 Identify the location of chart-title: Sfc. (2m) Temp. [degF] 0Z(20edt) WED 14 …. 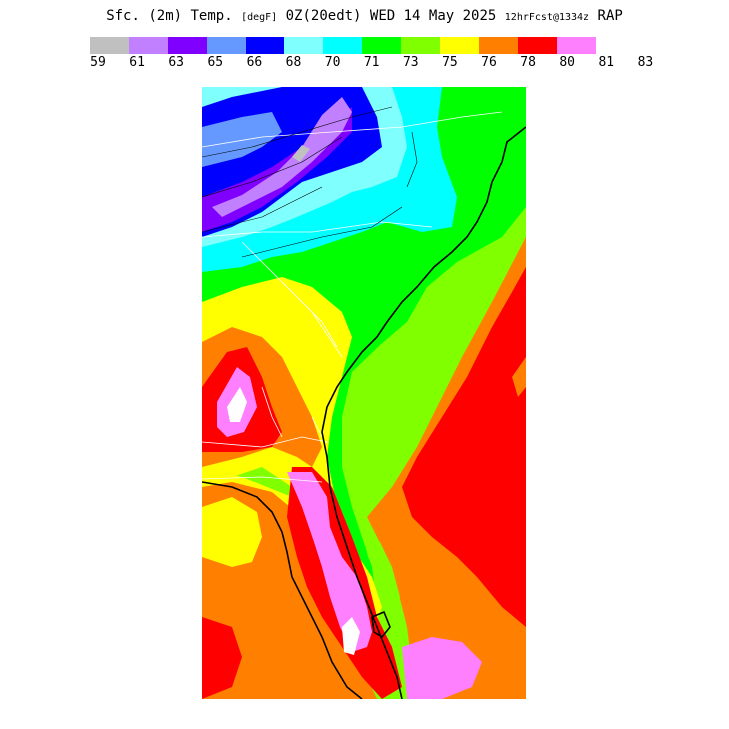
(364, 16).